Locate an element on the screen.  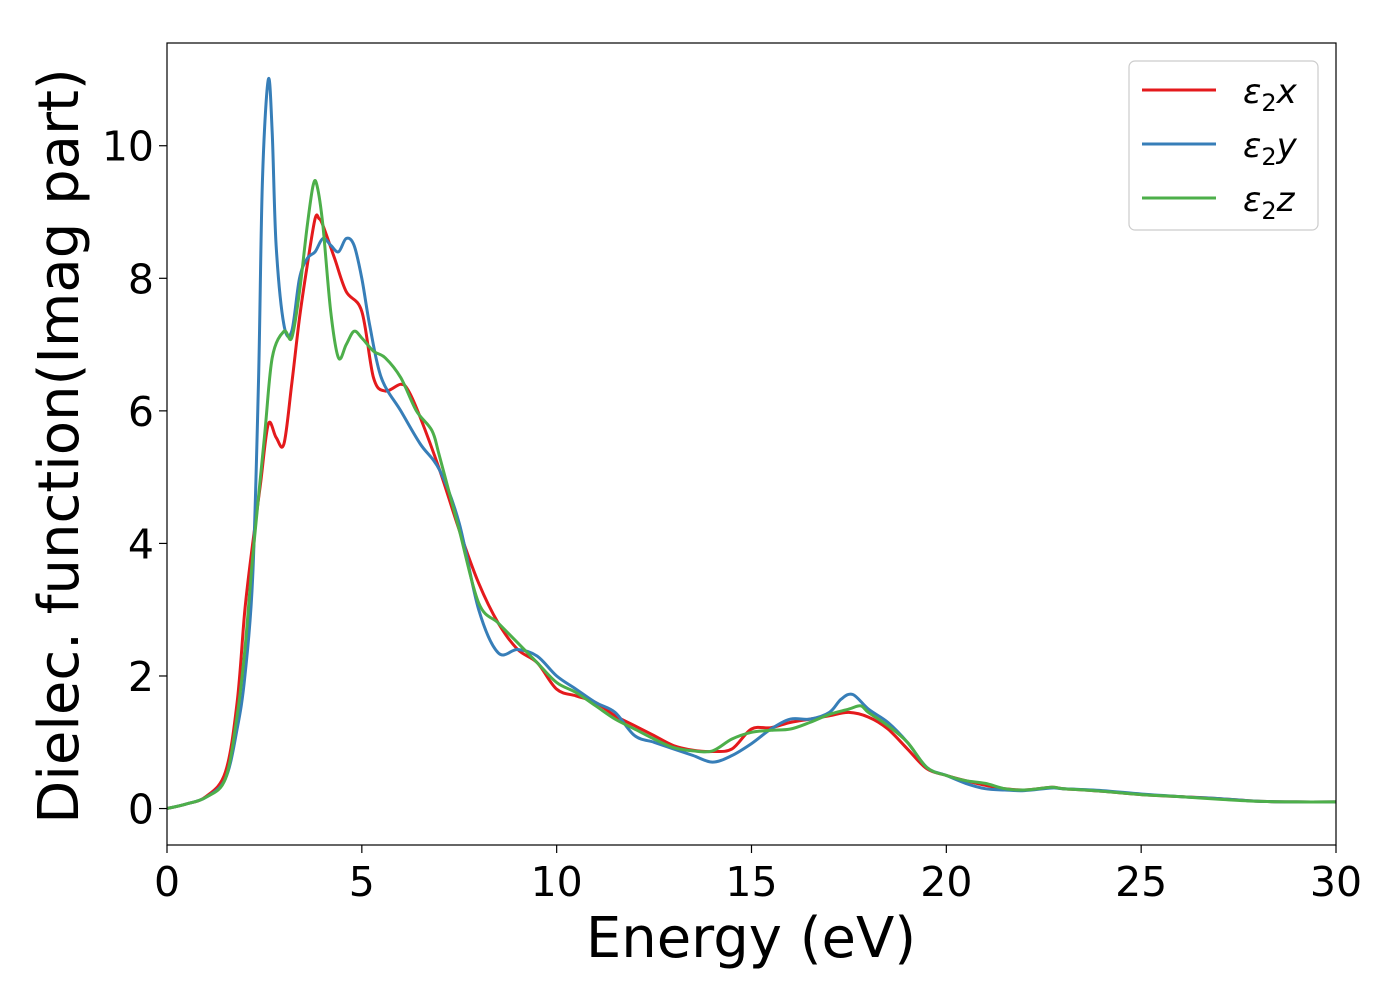
x-tick-label: 20 is located at coordinates (946, 882).